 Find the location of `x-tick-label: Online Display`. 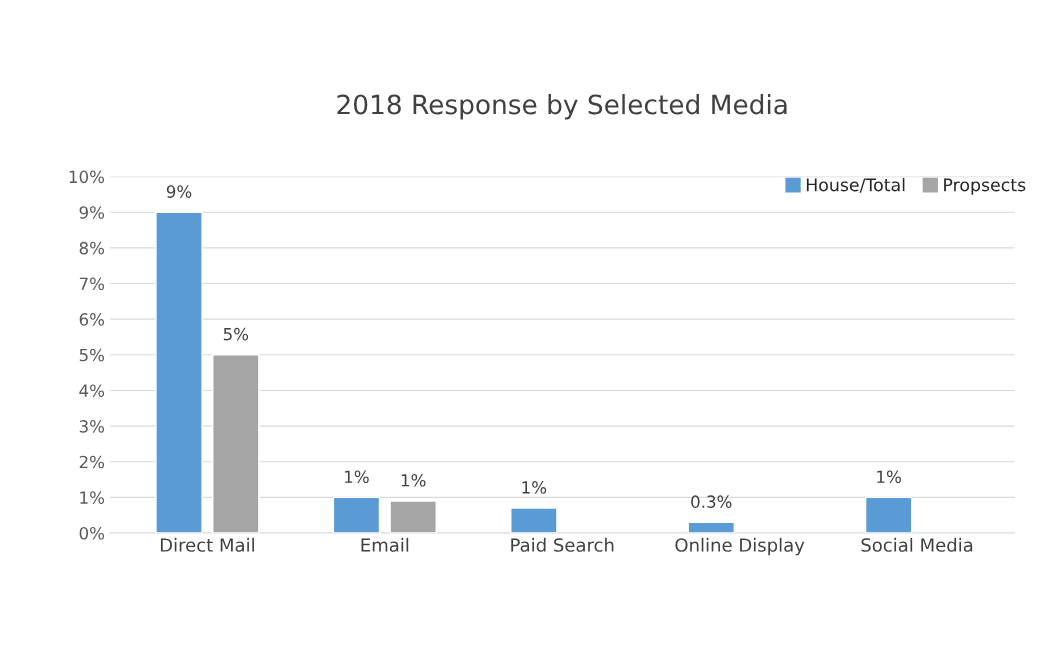

x-tick-label: Online Display is located at coordinates (740, 546).